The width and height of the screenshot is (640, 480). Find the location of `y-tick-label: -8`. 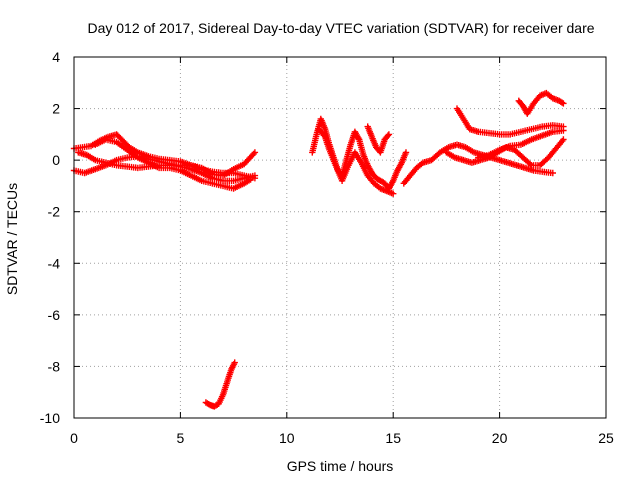

y-tick-label: -8 is located at coordinates (54, 366).